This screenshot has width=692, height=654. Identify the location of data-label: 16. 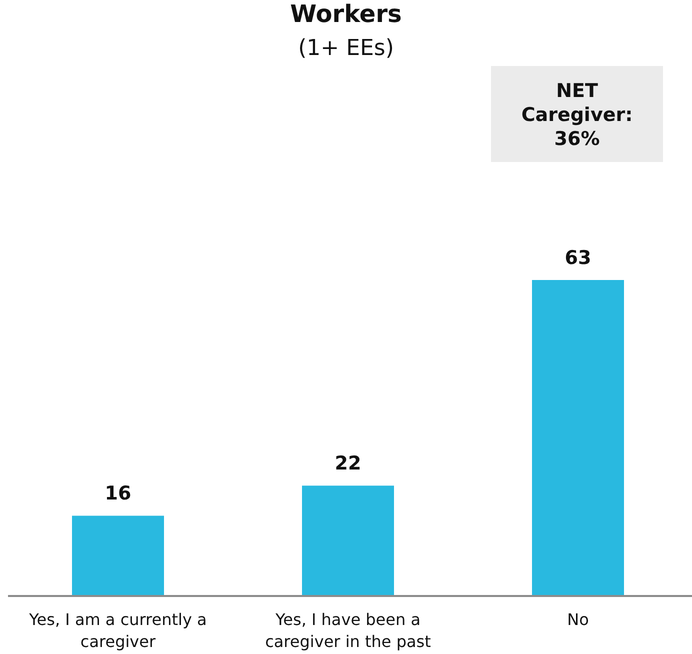
(118, 493).